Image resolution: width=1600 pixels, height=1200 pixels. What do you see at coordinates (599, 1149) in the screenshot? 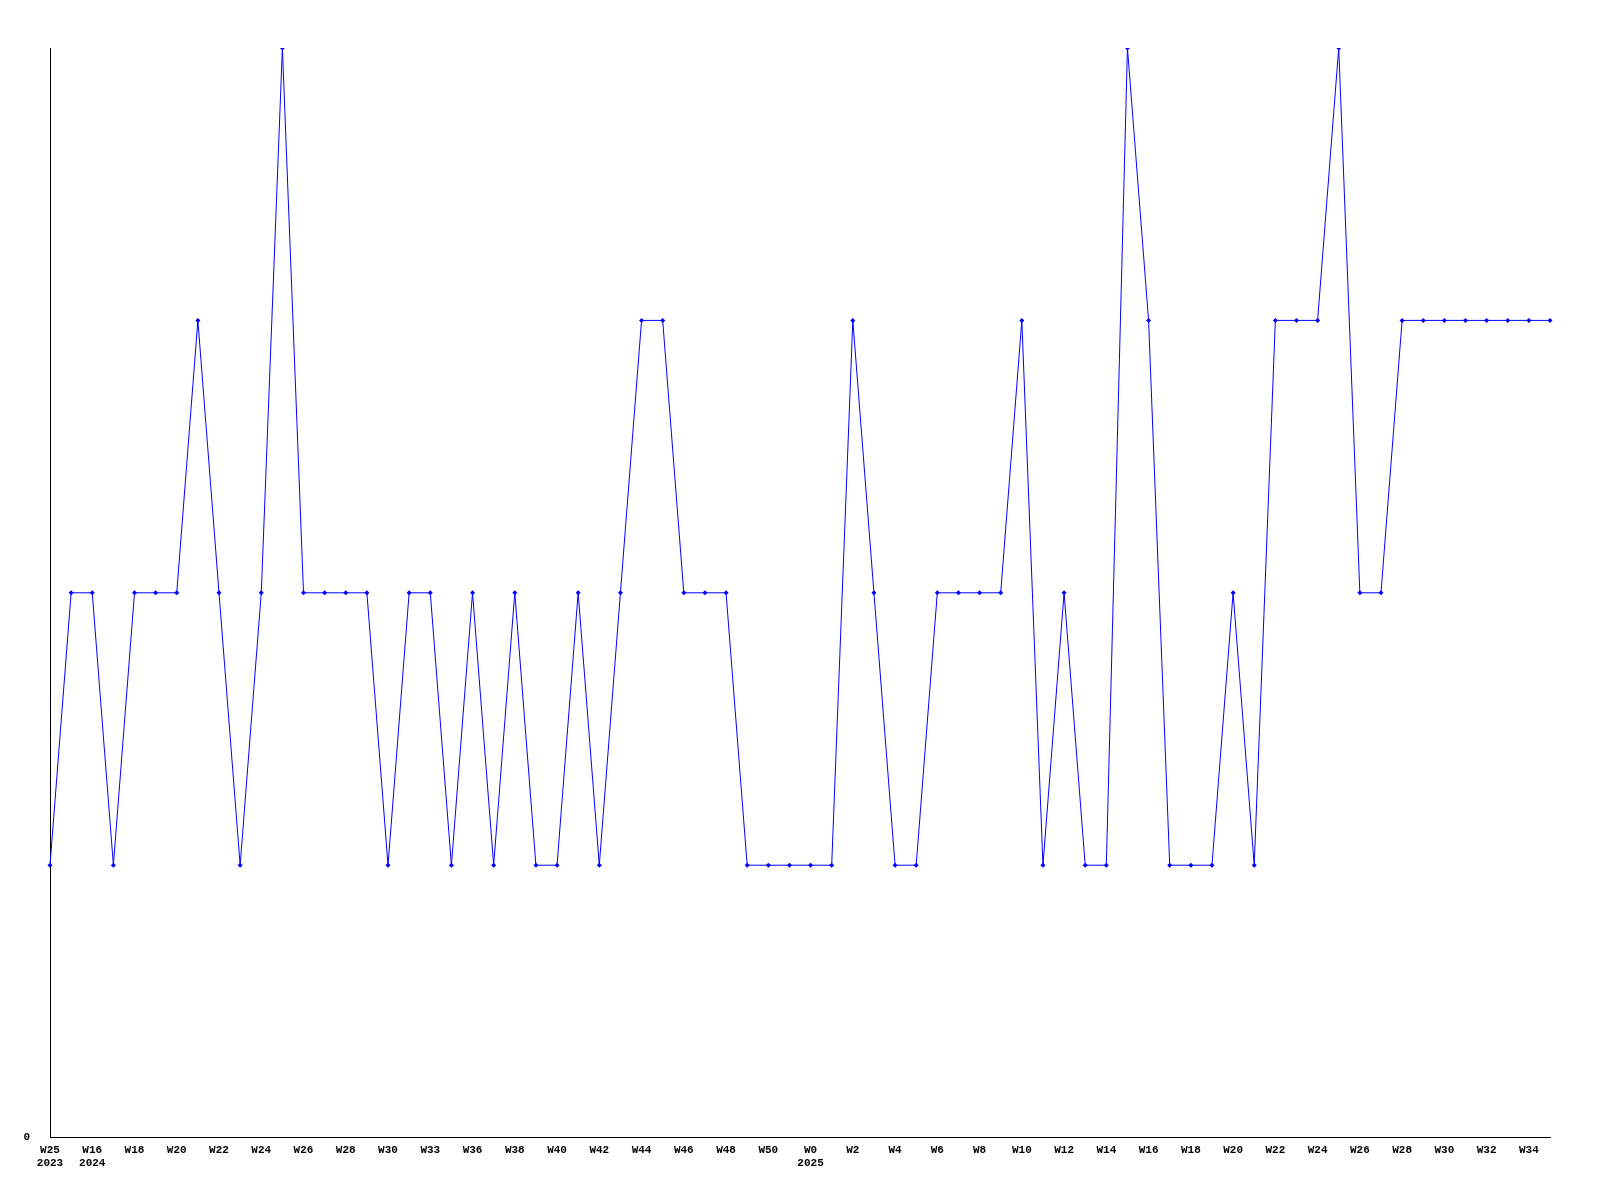
I see `x-tick-label: W42` at bounding box center [599, 1149].